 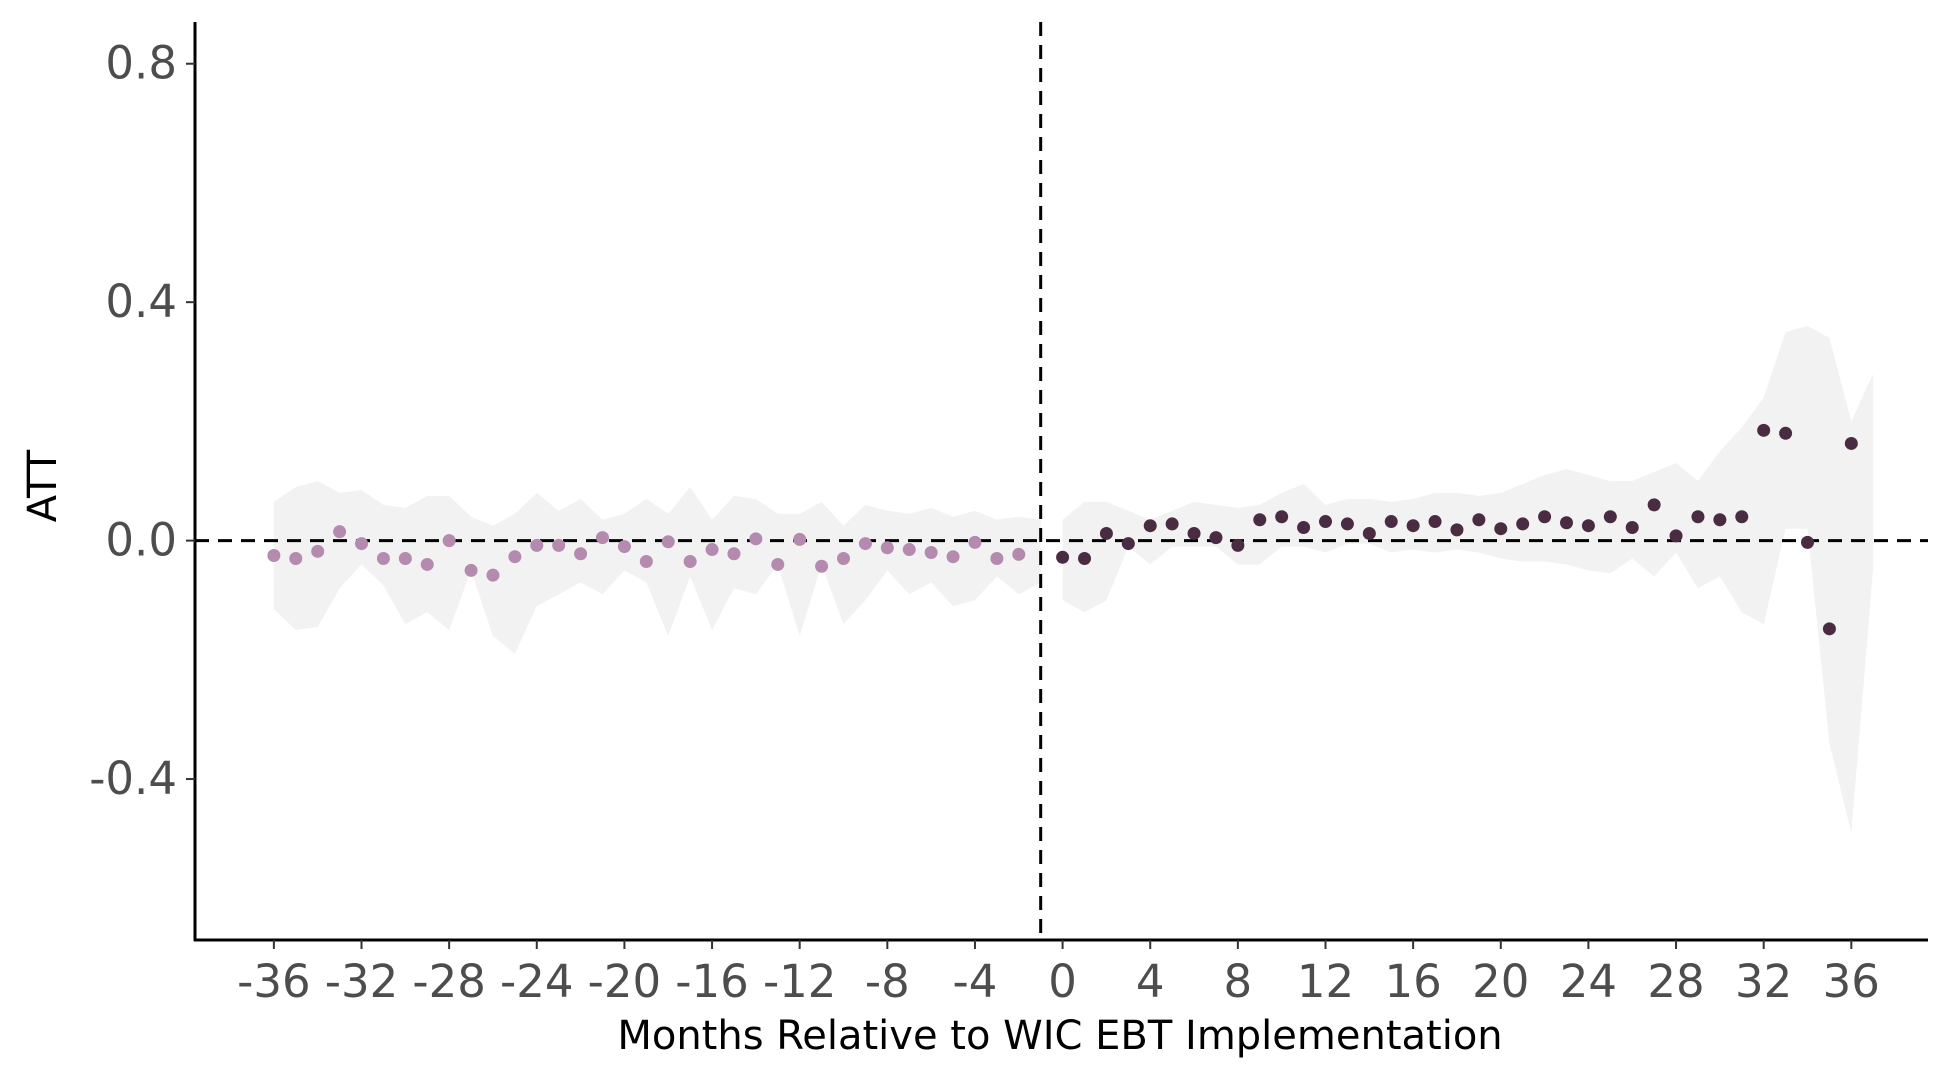 What do you see at coordinates (1413, 981) in the screenshot?
I see `x-tick-label: 16` at bounding box center [1413, 981].